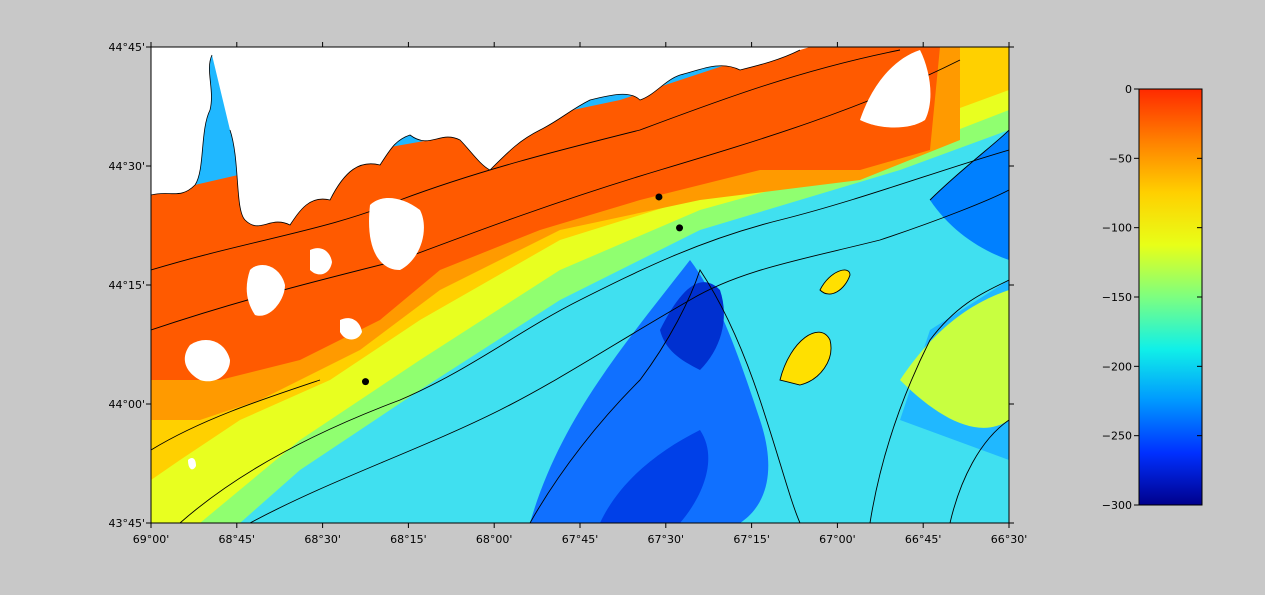  Describe the element at coordinates (954, 359) in the screenshot. I see `shallow-bank-east` at that location.